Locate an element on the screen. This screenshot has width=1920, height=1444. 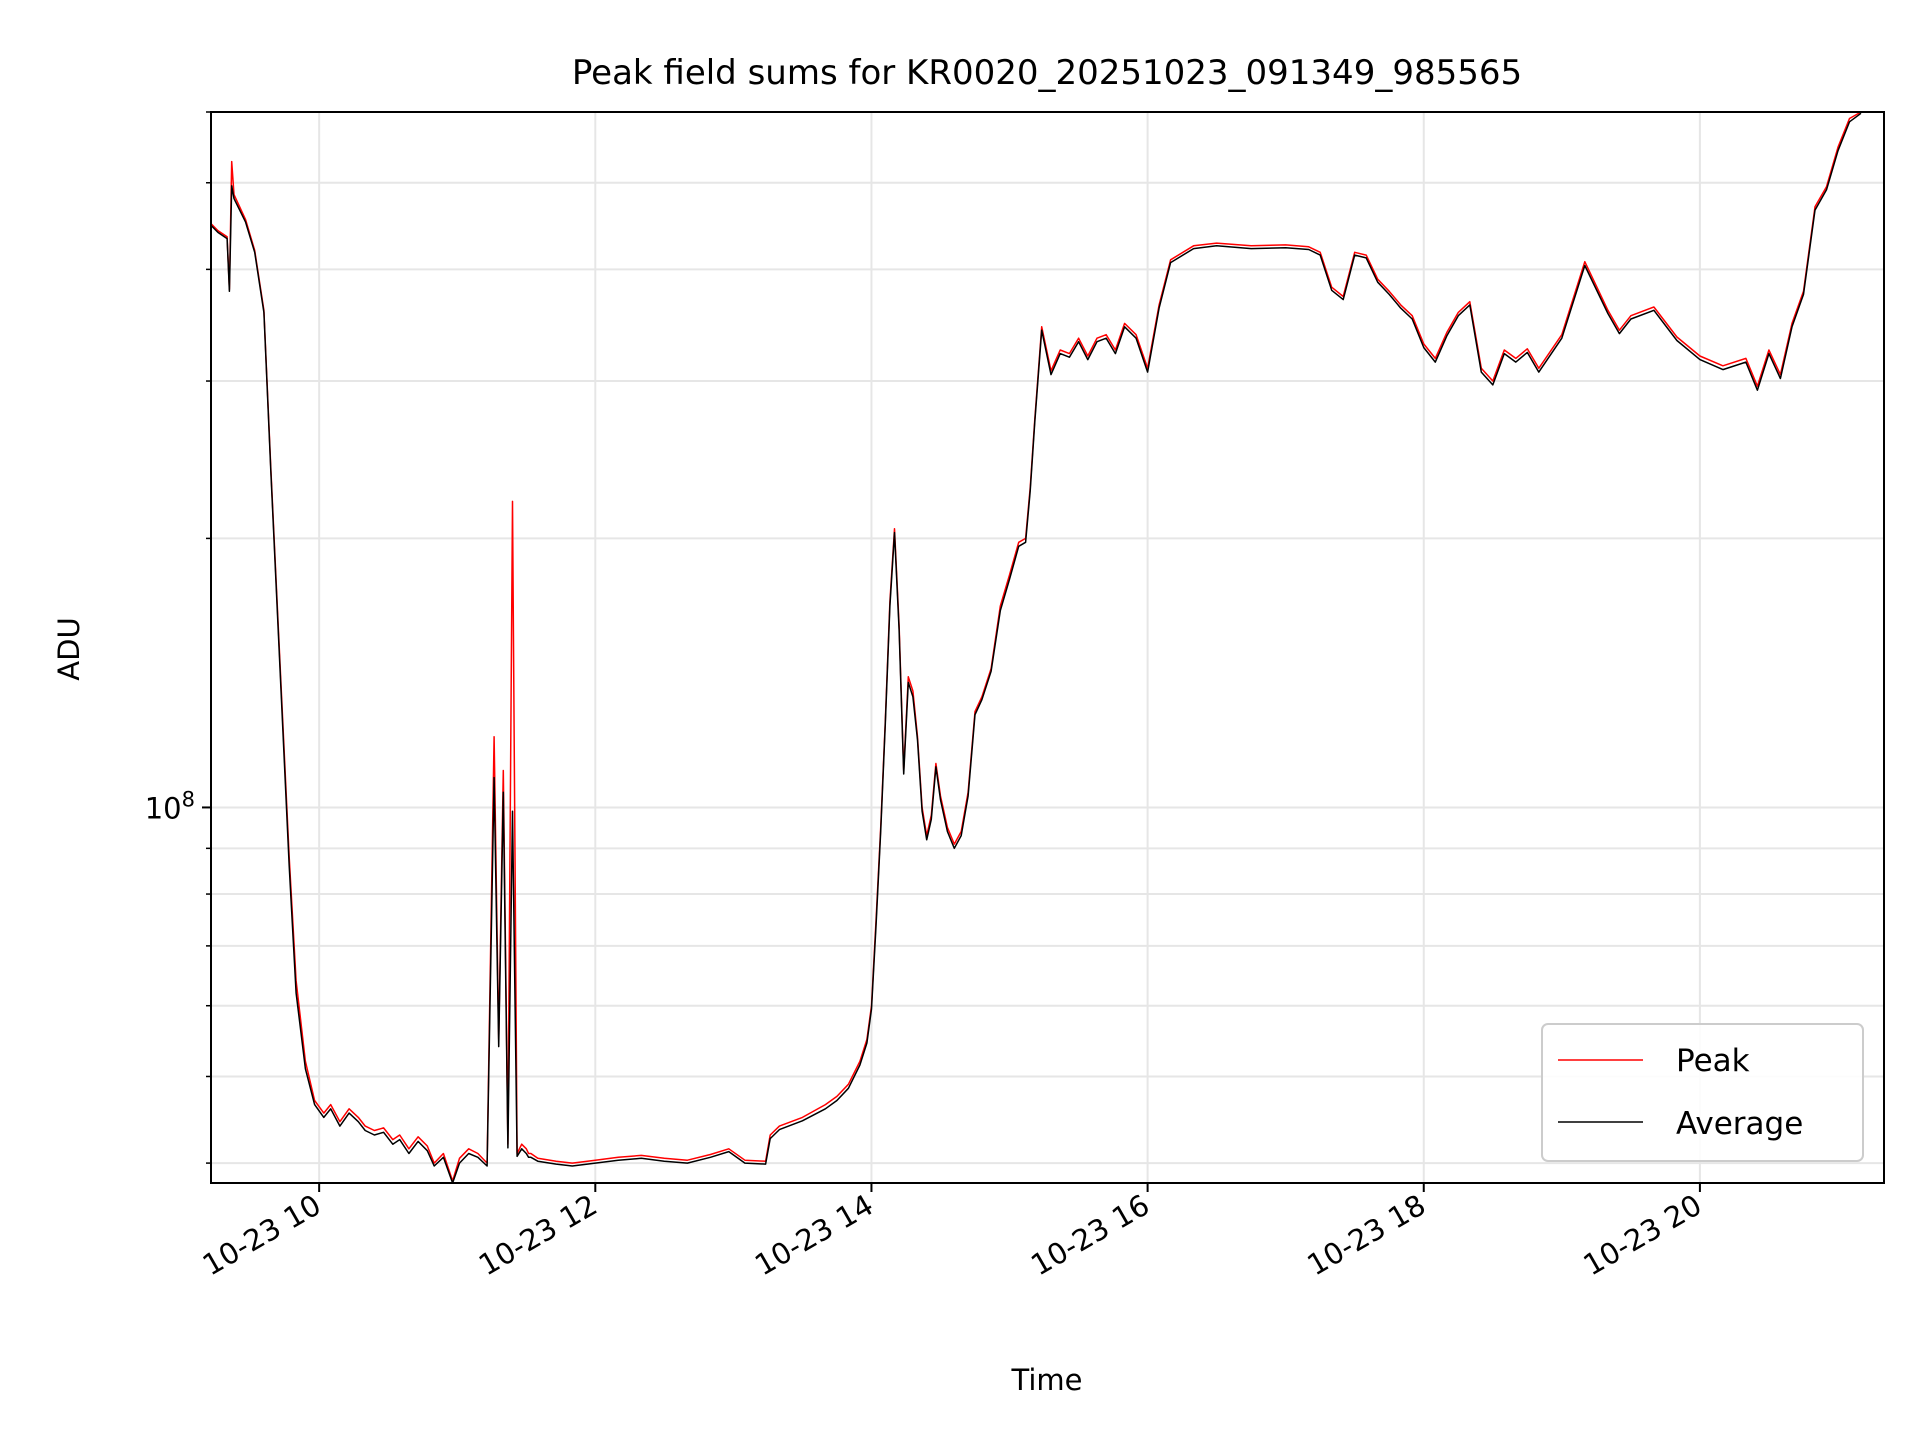
legend: Peak Average is located at coordinates (1702, 1092).